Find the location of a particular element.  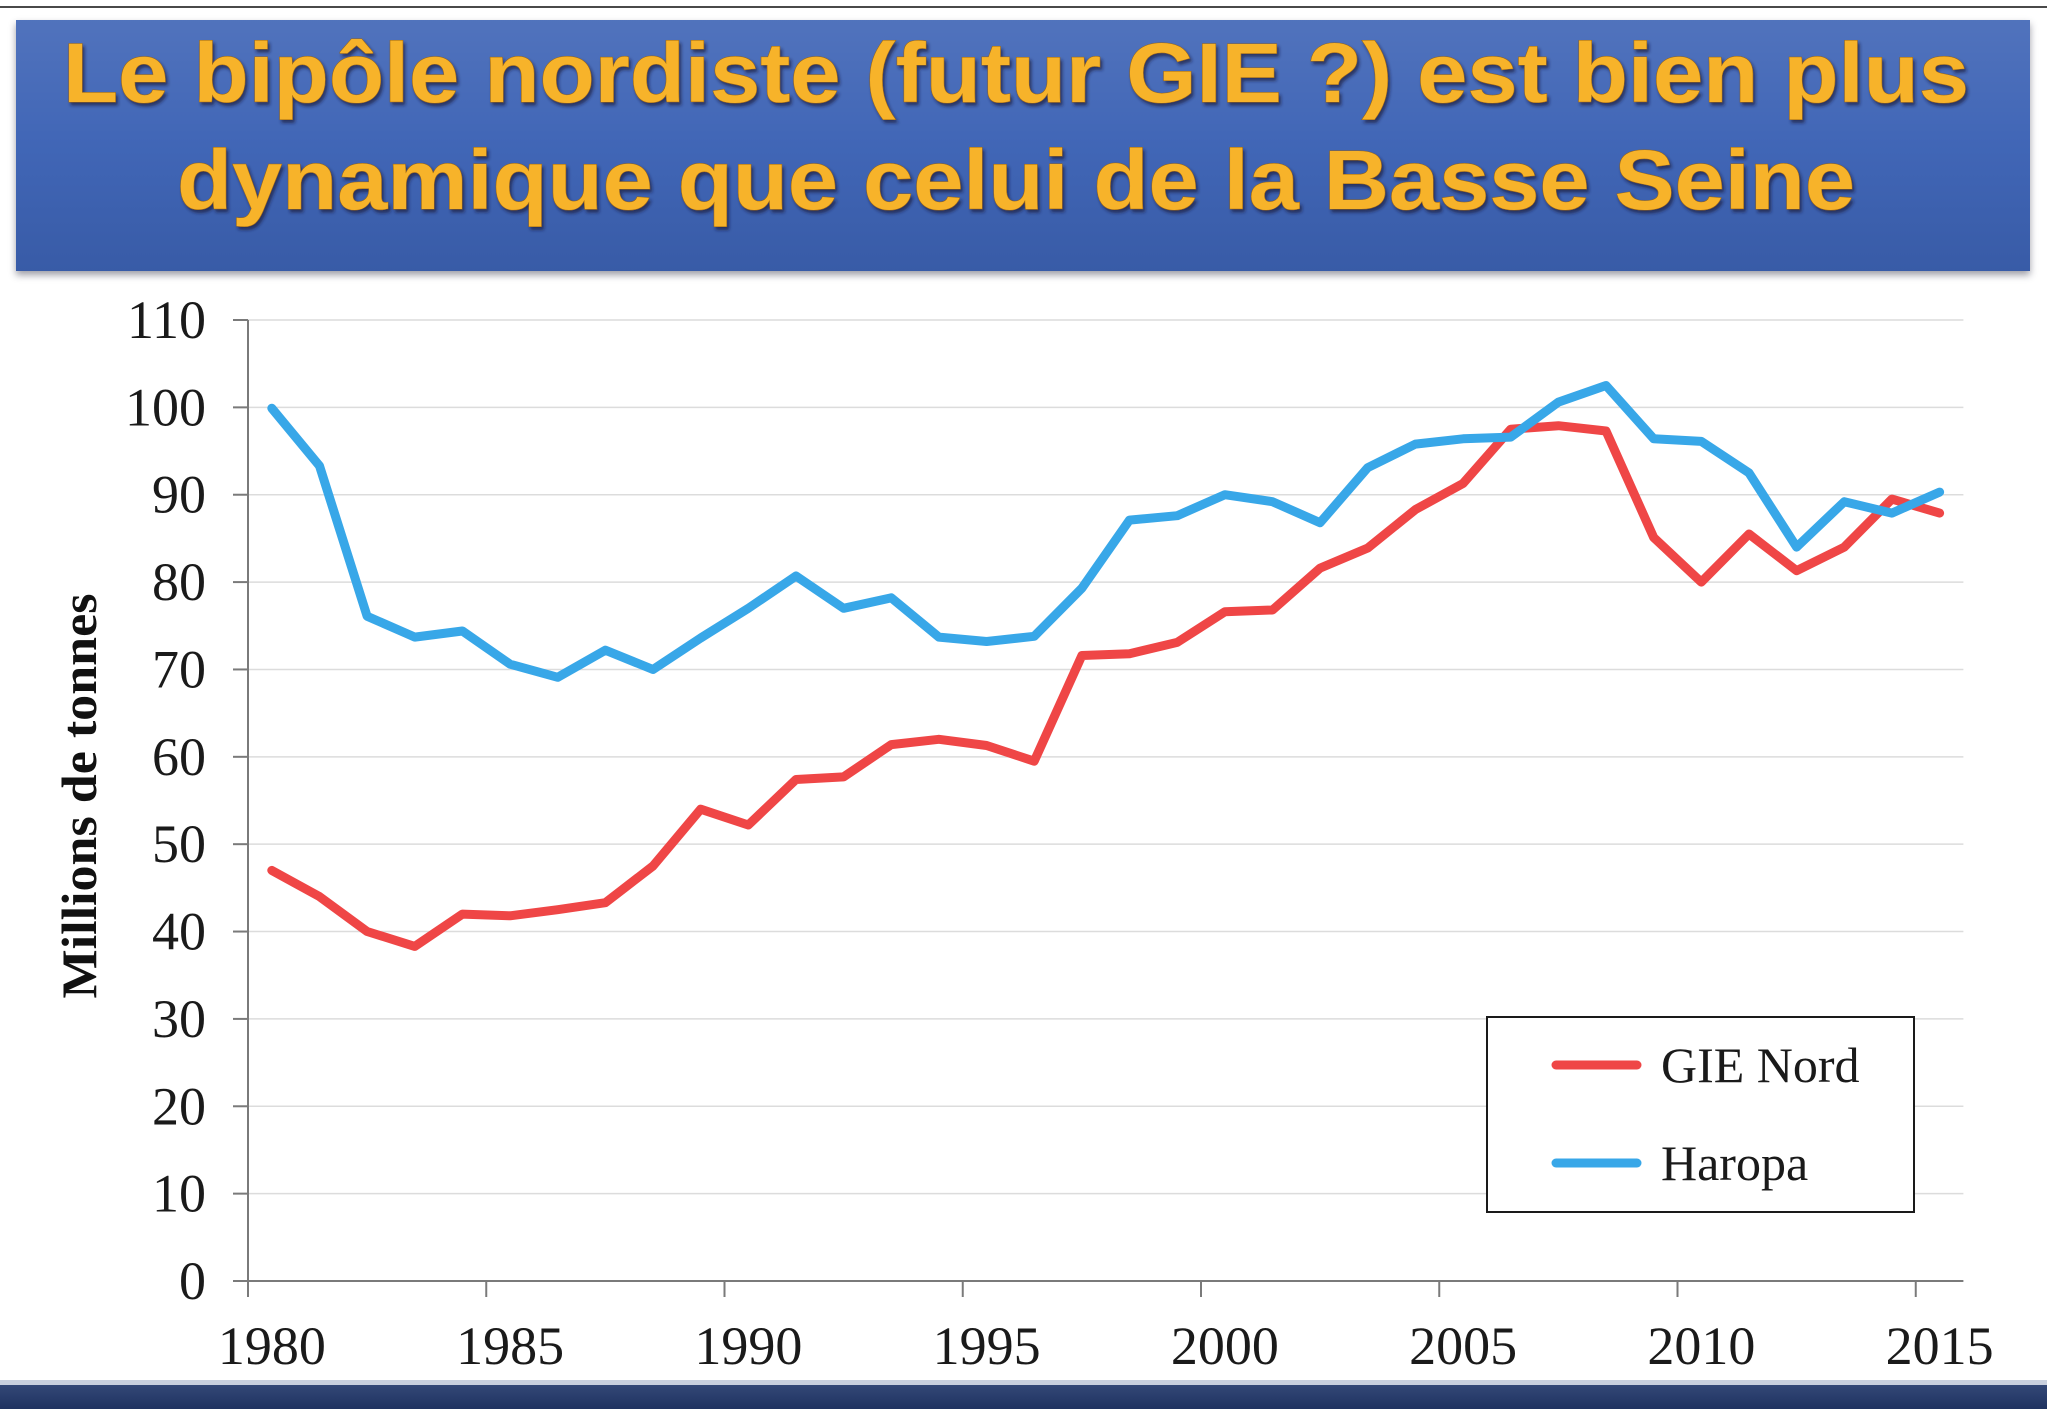

legend-box is located at coordinates (1700, 1114).